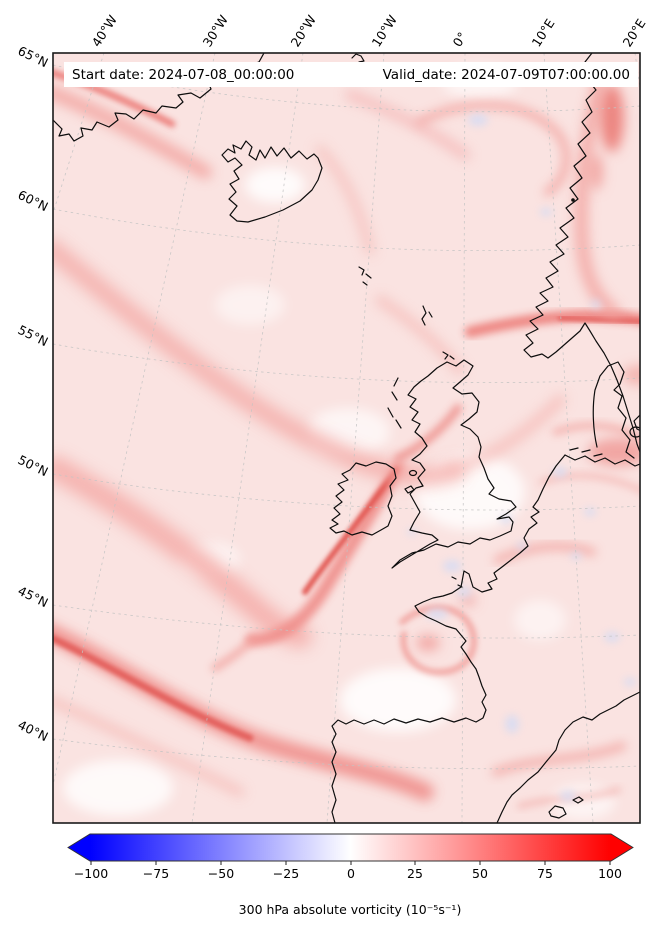 The height and width of the screenshot is (936, 659). What do you see at coordinates (454, 464) in the screenshot?
I see `coast-great-britain` at bounding box center [454, 464].